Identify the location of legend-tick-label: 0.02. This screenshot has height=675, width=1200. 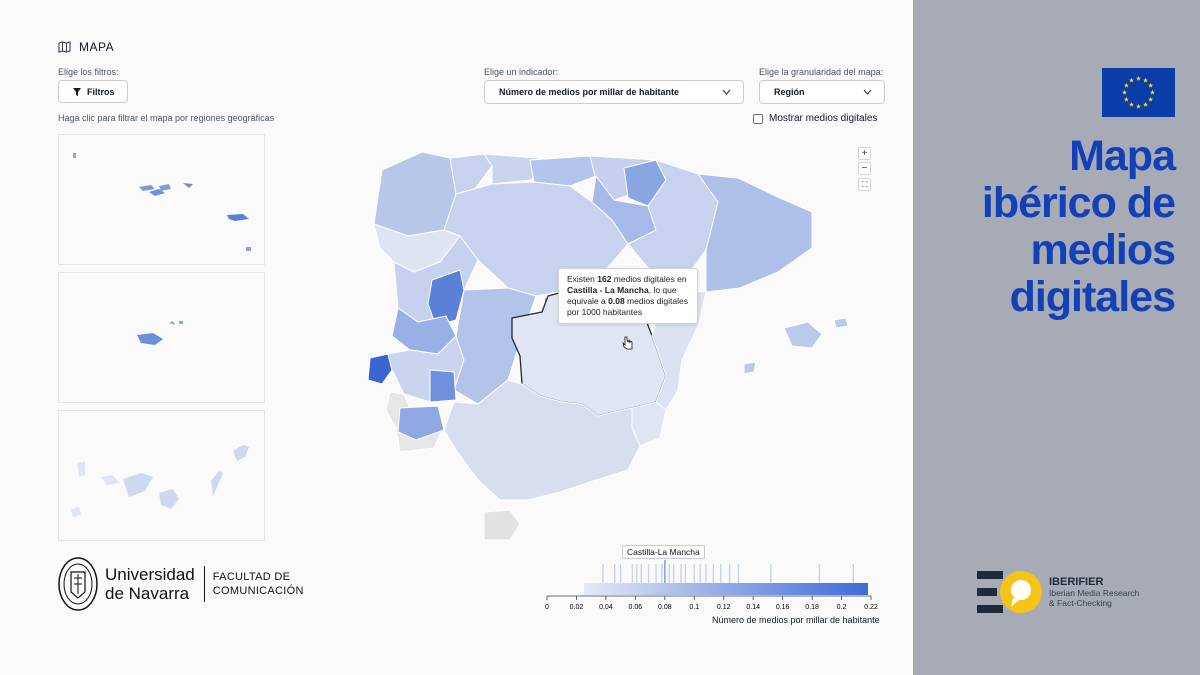
(577, 607).